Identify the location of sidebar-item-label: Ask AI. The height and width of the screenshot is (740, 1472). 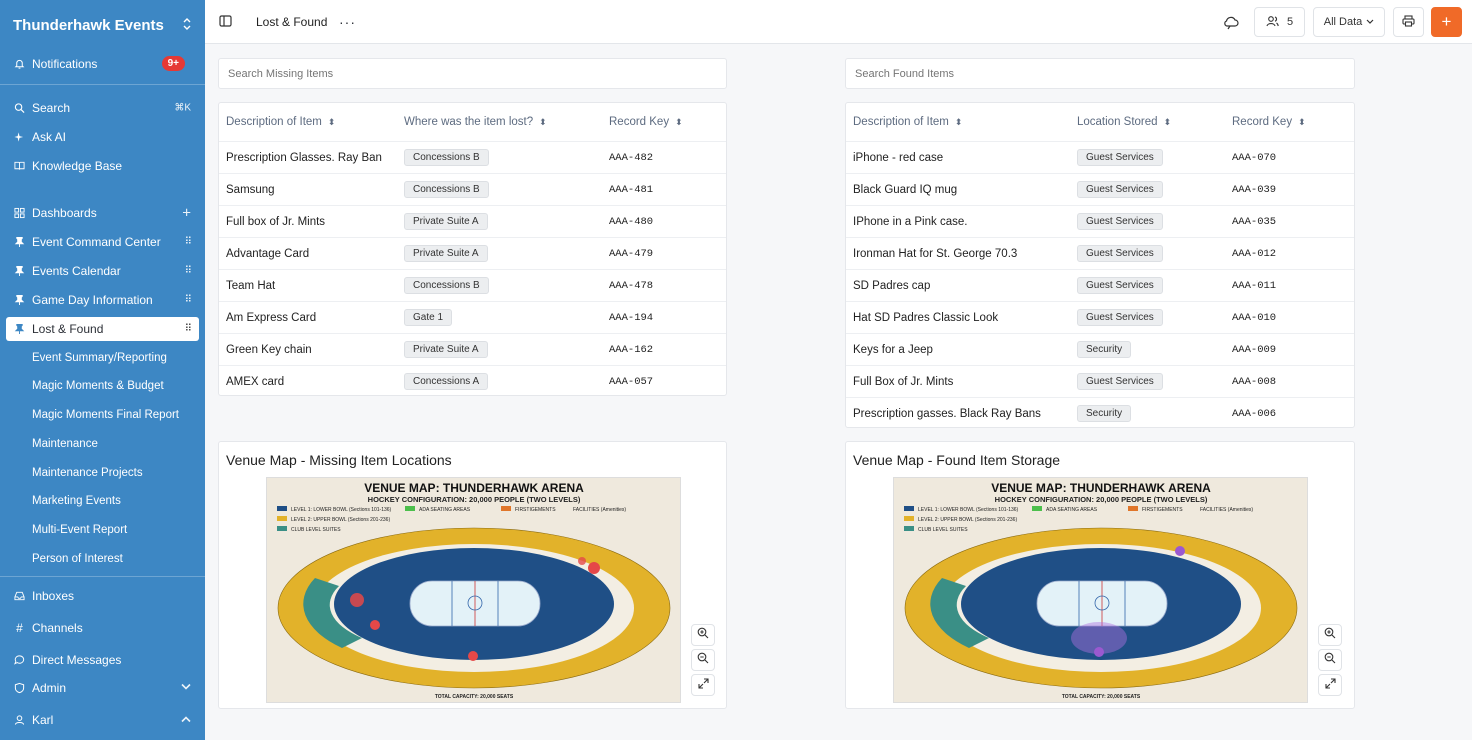
(49, 137).